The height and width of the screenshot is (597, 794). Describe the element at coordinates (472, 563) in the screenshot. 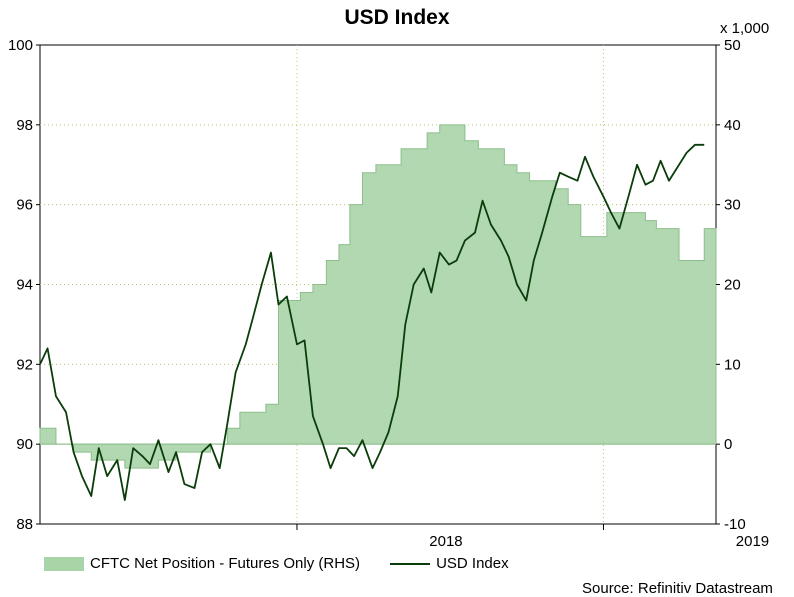

I see `legend-label-usd: USD Index` at that location.